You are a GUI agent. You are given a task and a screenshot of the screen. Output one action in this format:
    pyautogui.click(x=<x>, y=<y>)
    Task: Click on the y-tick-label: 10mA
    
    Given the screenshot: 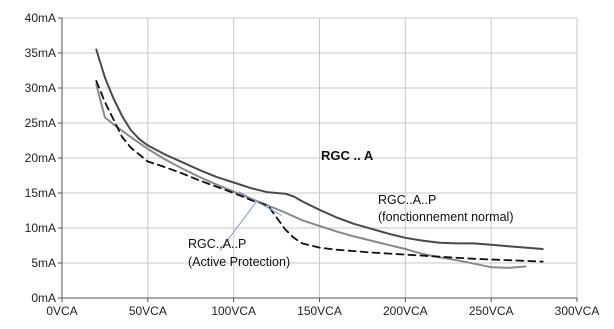 What is the action you would take?
    pyautogui.click(x=40, y=228)
    